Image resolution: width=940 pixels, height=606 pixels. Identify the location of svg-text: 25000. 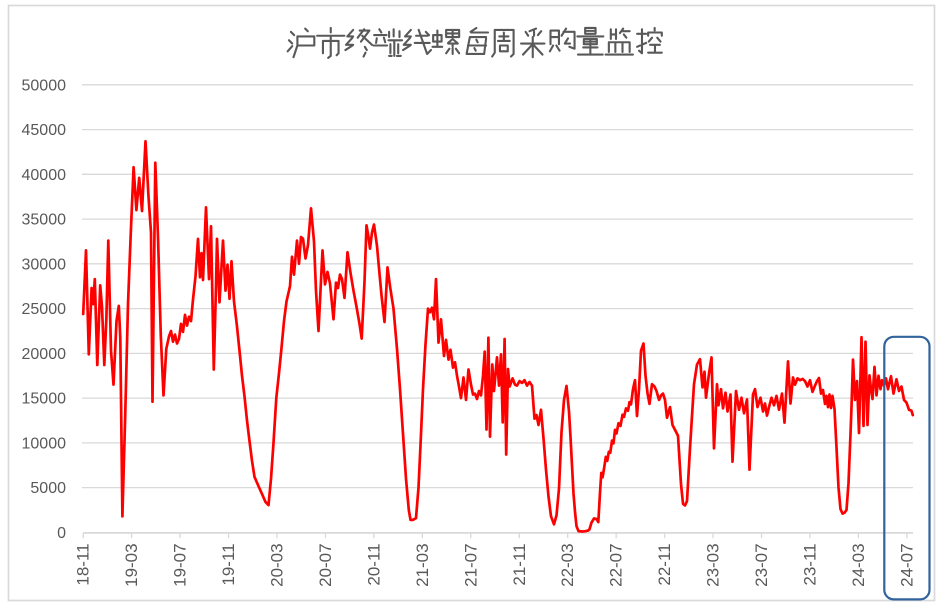
(44, 309).